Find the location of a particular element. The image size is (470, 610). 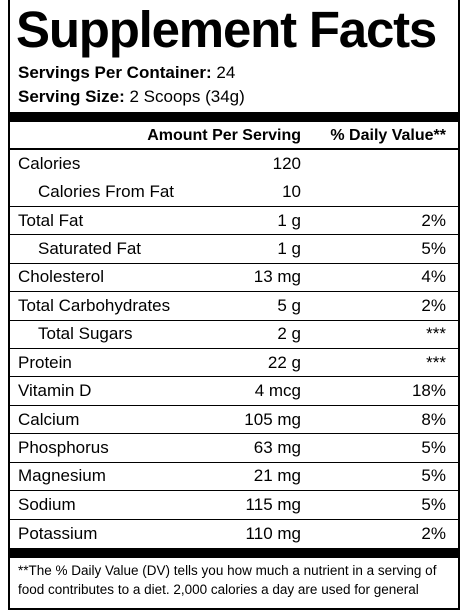

size-value: 2 Scoops (34g) is located at coordinates (187, 96).